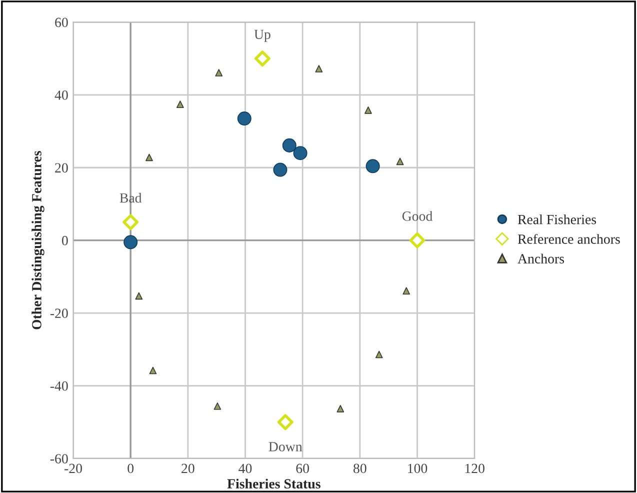 The height and width of the screenshot is (493, 637). What do you see at coordinates (131, 469) in the screenshot?
I see `x-tick-label: 0` at bounding box center [131, 469].